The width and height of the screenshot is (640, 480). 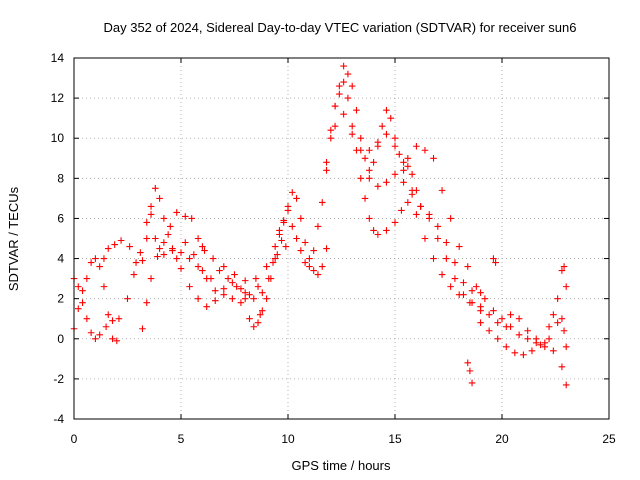 I want to click on y-tick-label: 8, so click(x=60, y=178).